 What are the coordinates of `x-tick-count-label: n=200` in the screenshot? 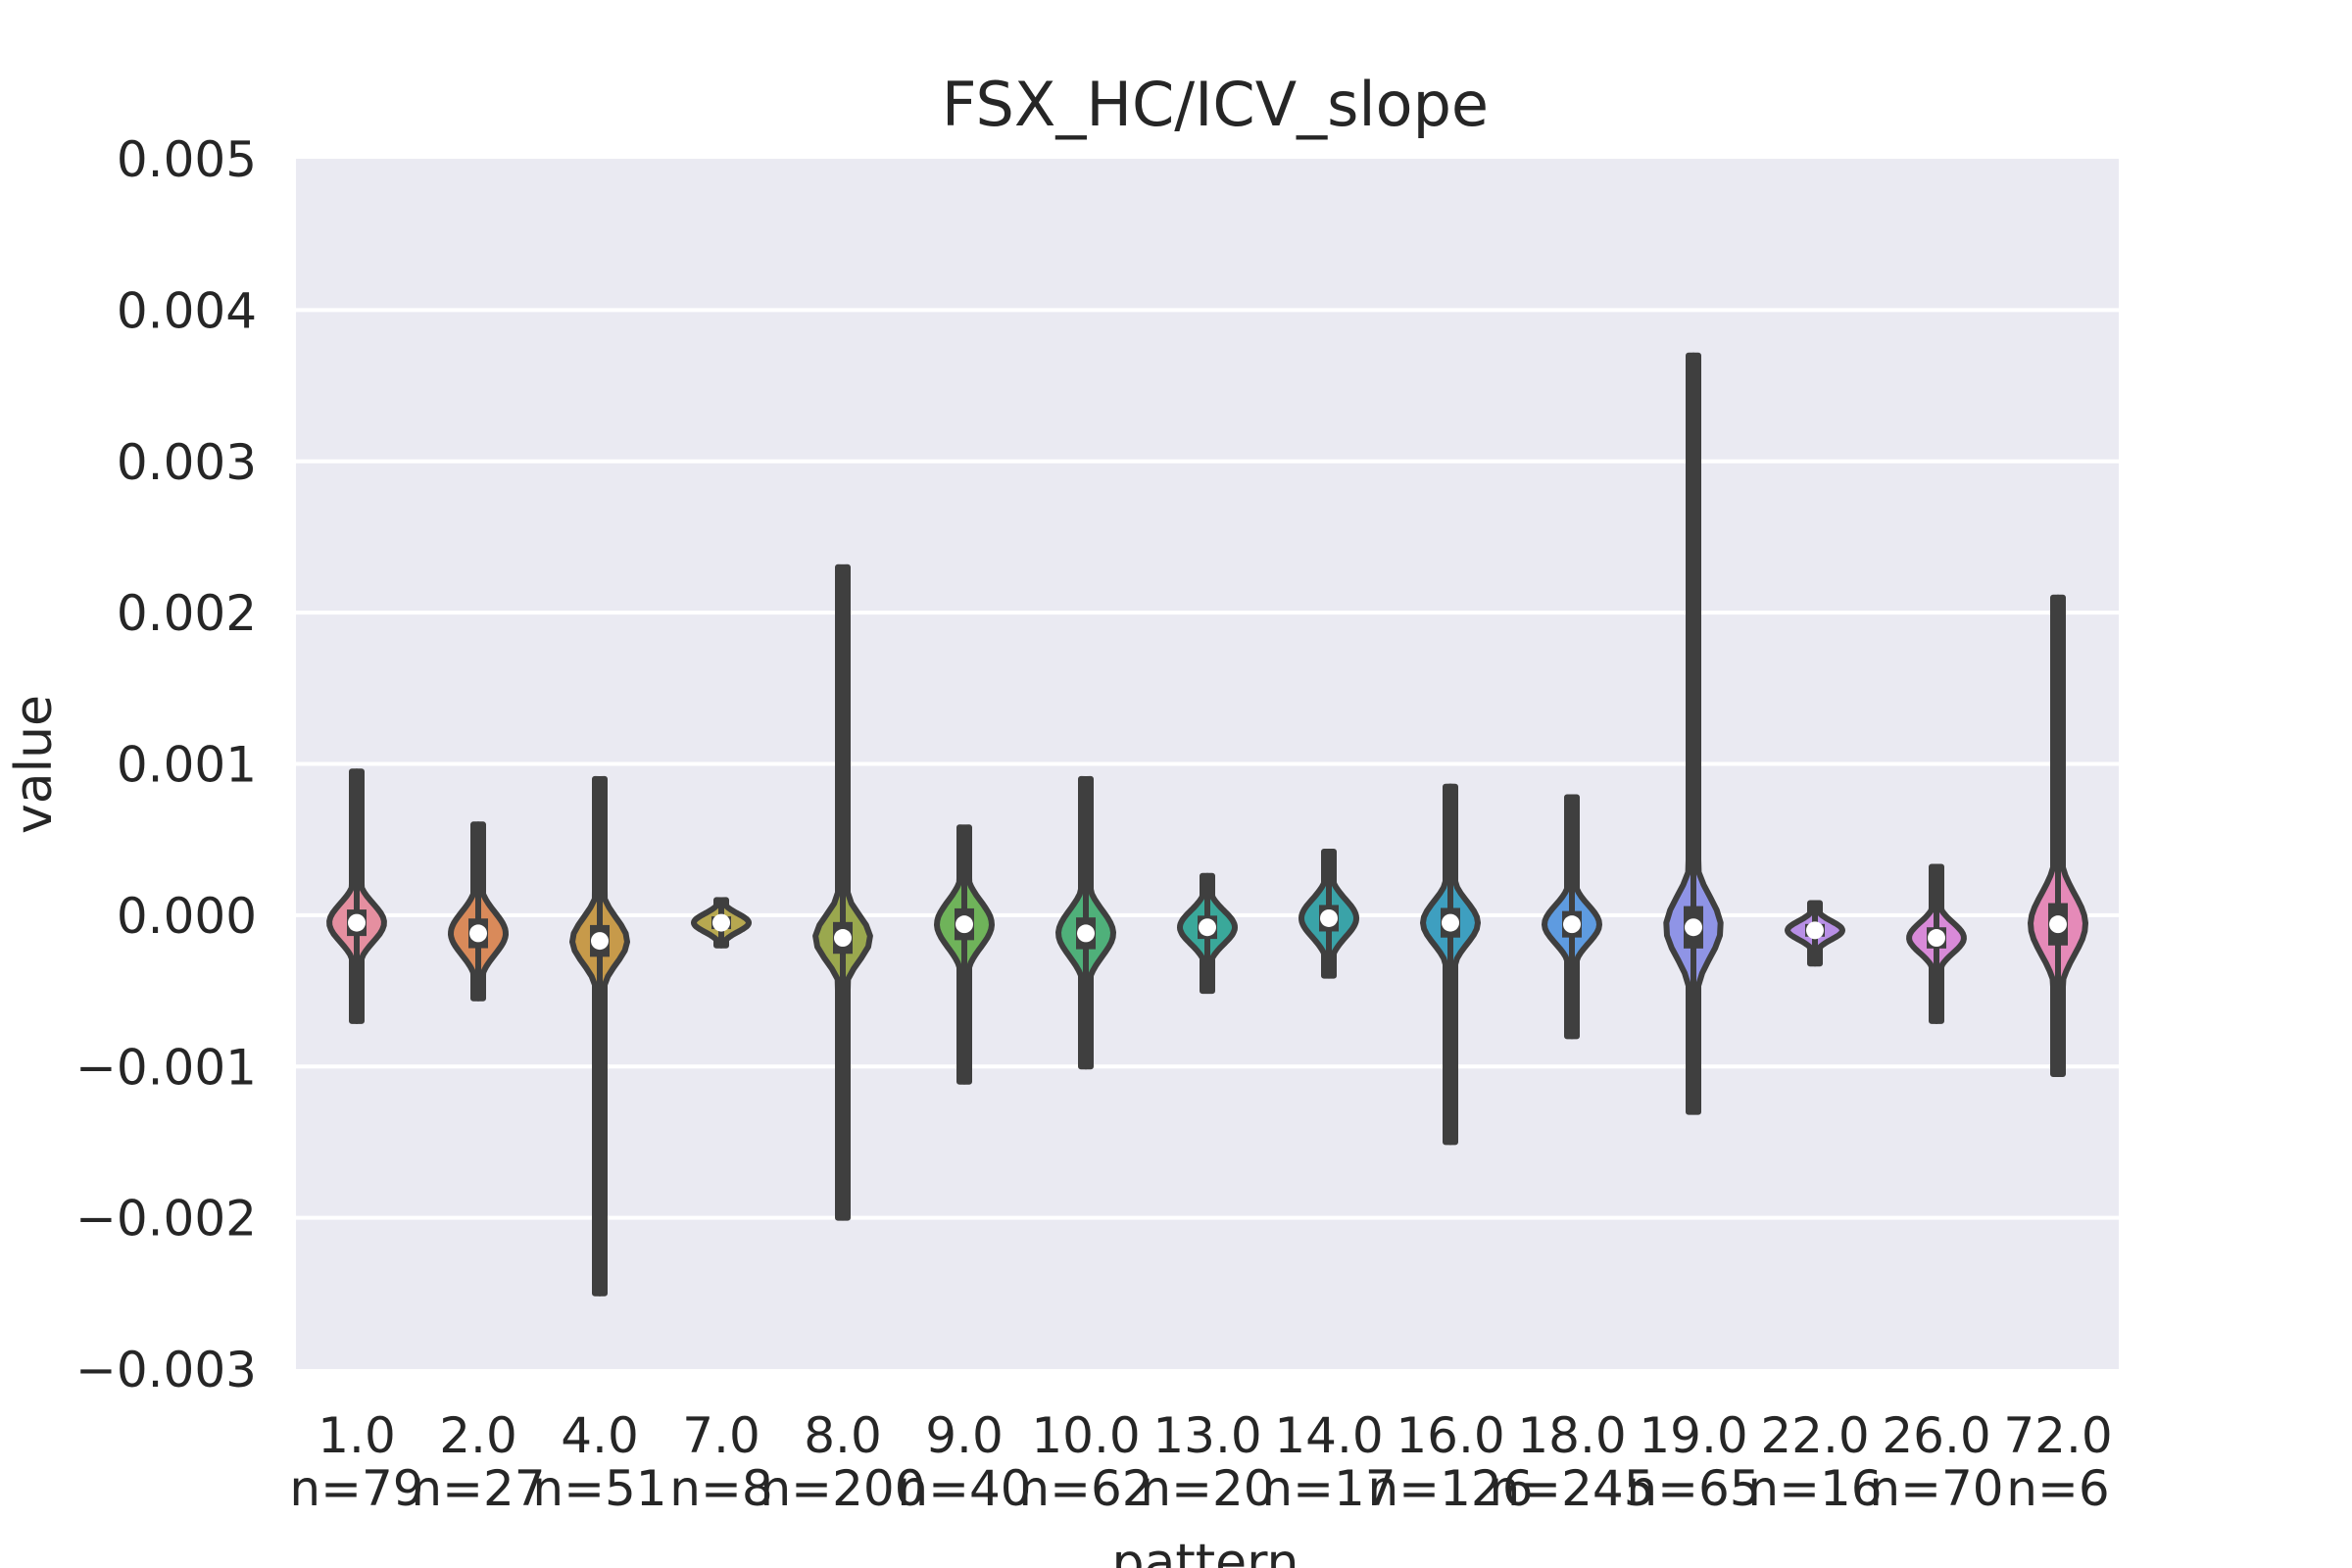 It's located at (842, 1488).